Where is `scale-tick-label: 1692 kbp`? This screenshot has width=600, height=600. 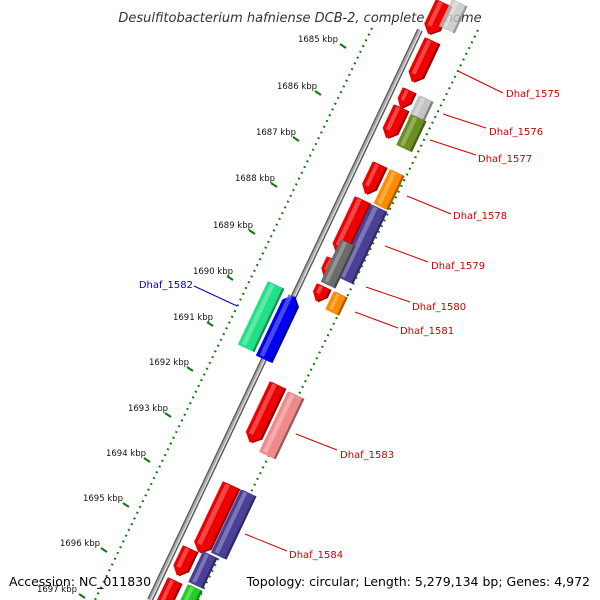
scale-tick-label: 1692 kbp is located at coordinates (169, 363).